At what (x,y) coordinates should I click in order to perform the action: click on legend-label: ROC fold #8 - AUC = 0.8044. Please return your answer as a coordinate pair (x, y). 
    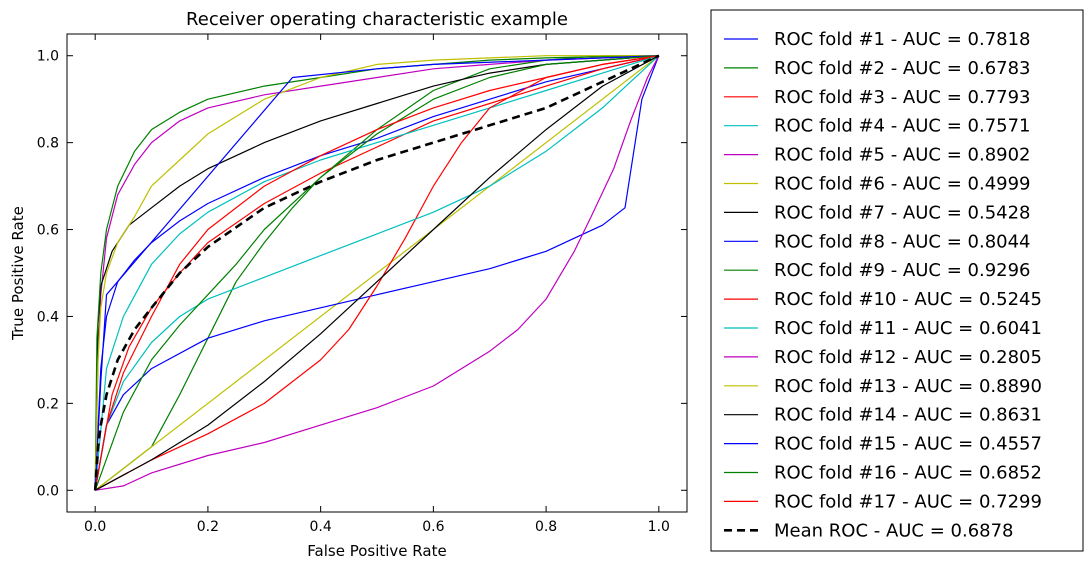
    Looking at the image, I should click on (902, 241).